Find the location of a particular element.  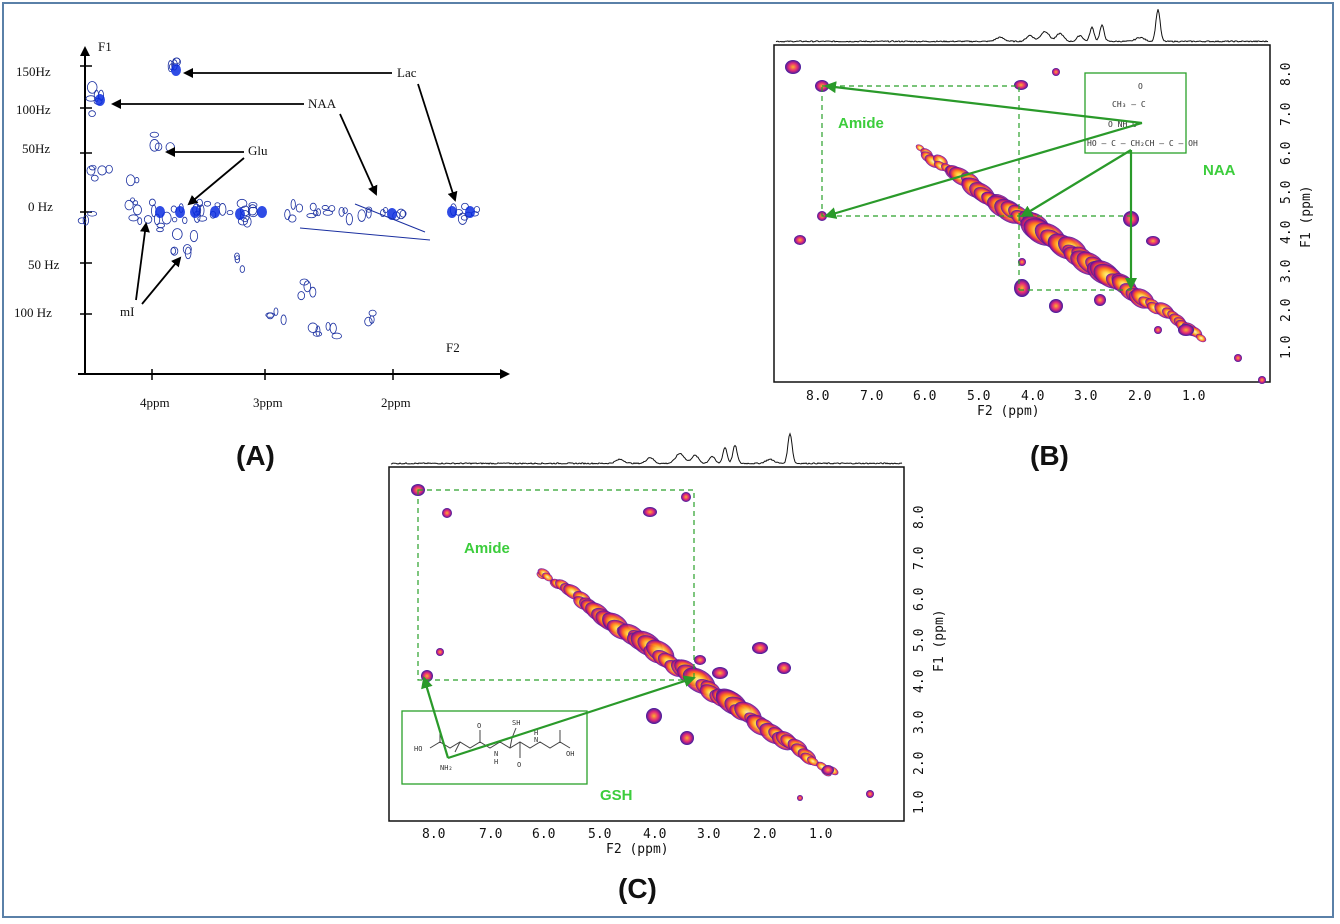

panel-c-y-tick: 2.0 is located at coordinates (919, 763).